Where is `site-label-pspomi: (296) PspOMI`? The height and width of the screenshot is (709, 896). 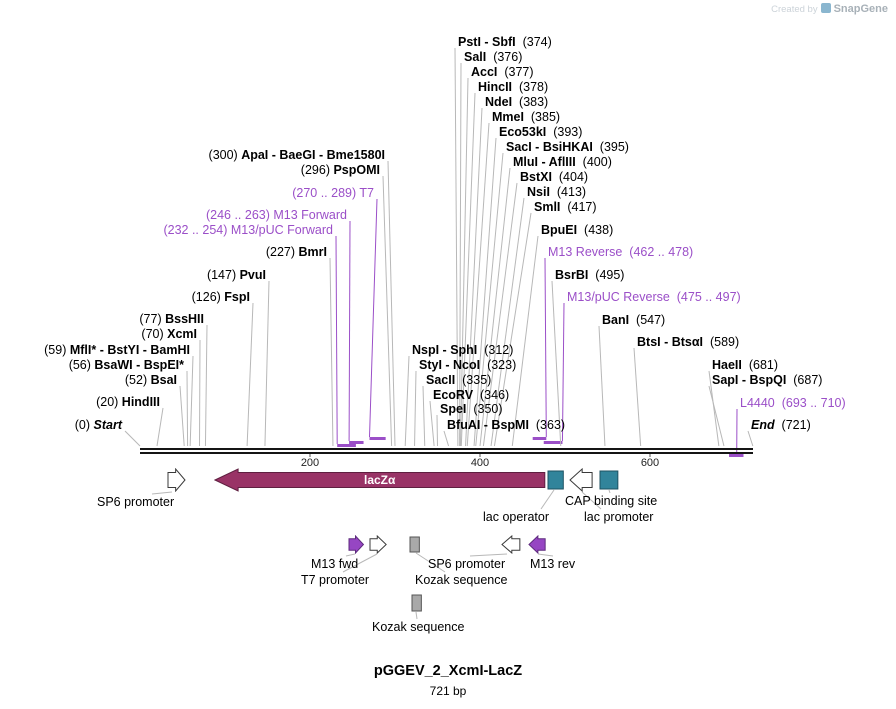
site-label-pspomi: (296) PspOMI is located at coordinates (340, 170).